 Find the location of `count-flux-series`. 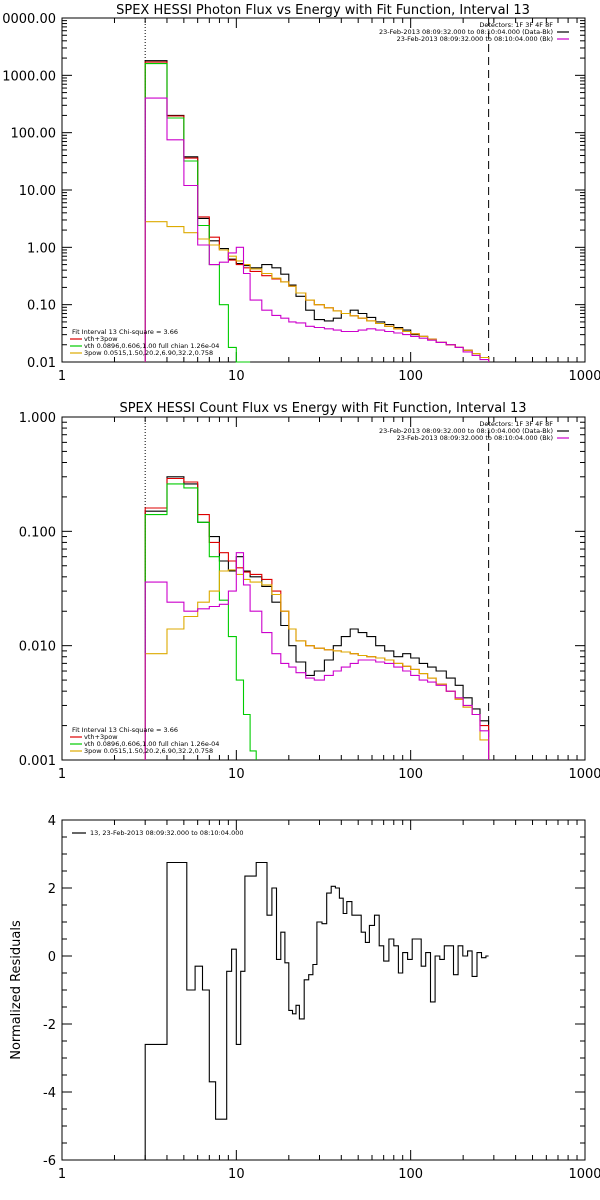

count-flux-series is located at coordinates (317, 618).